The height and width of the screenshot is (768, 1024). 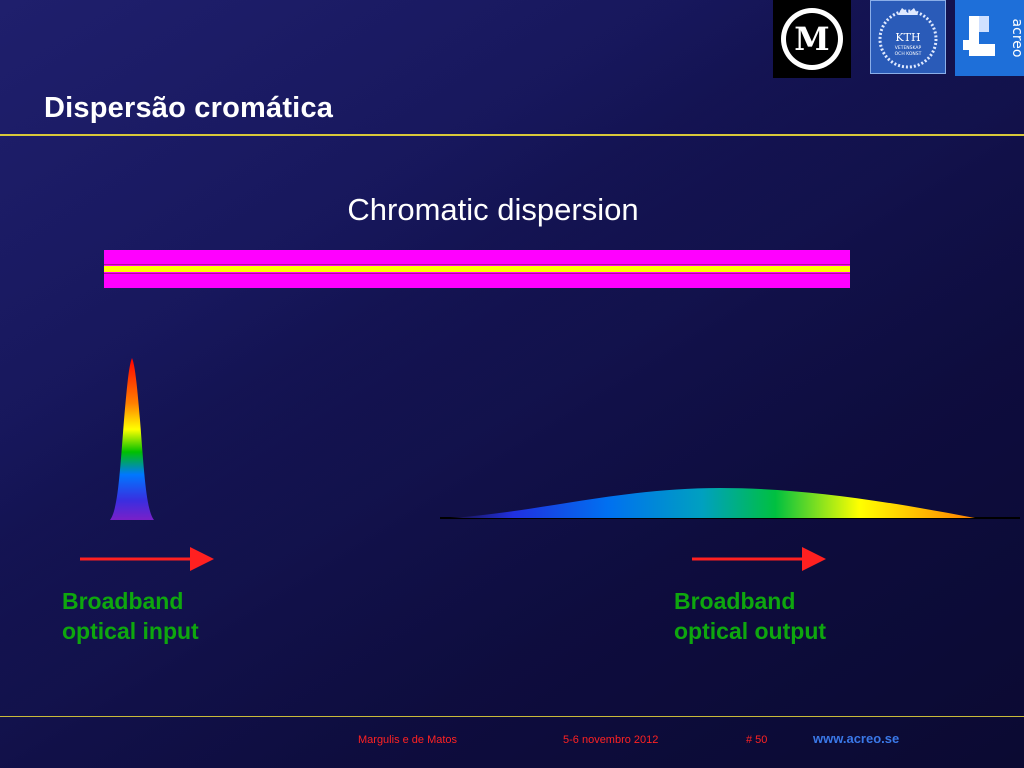 I want to click on m-logo-letter: M, so click(x=811, y=39).